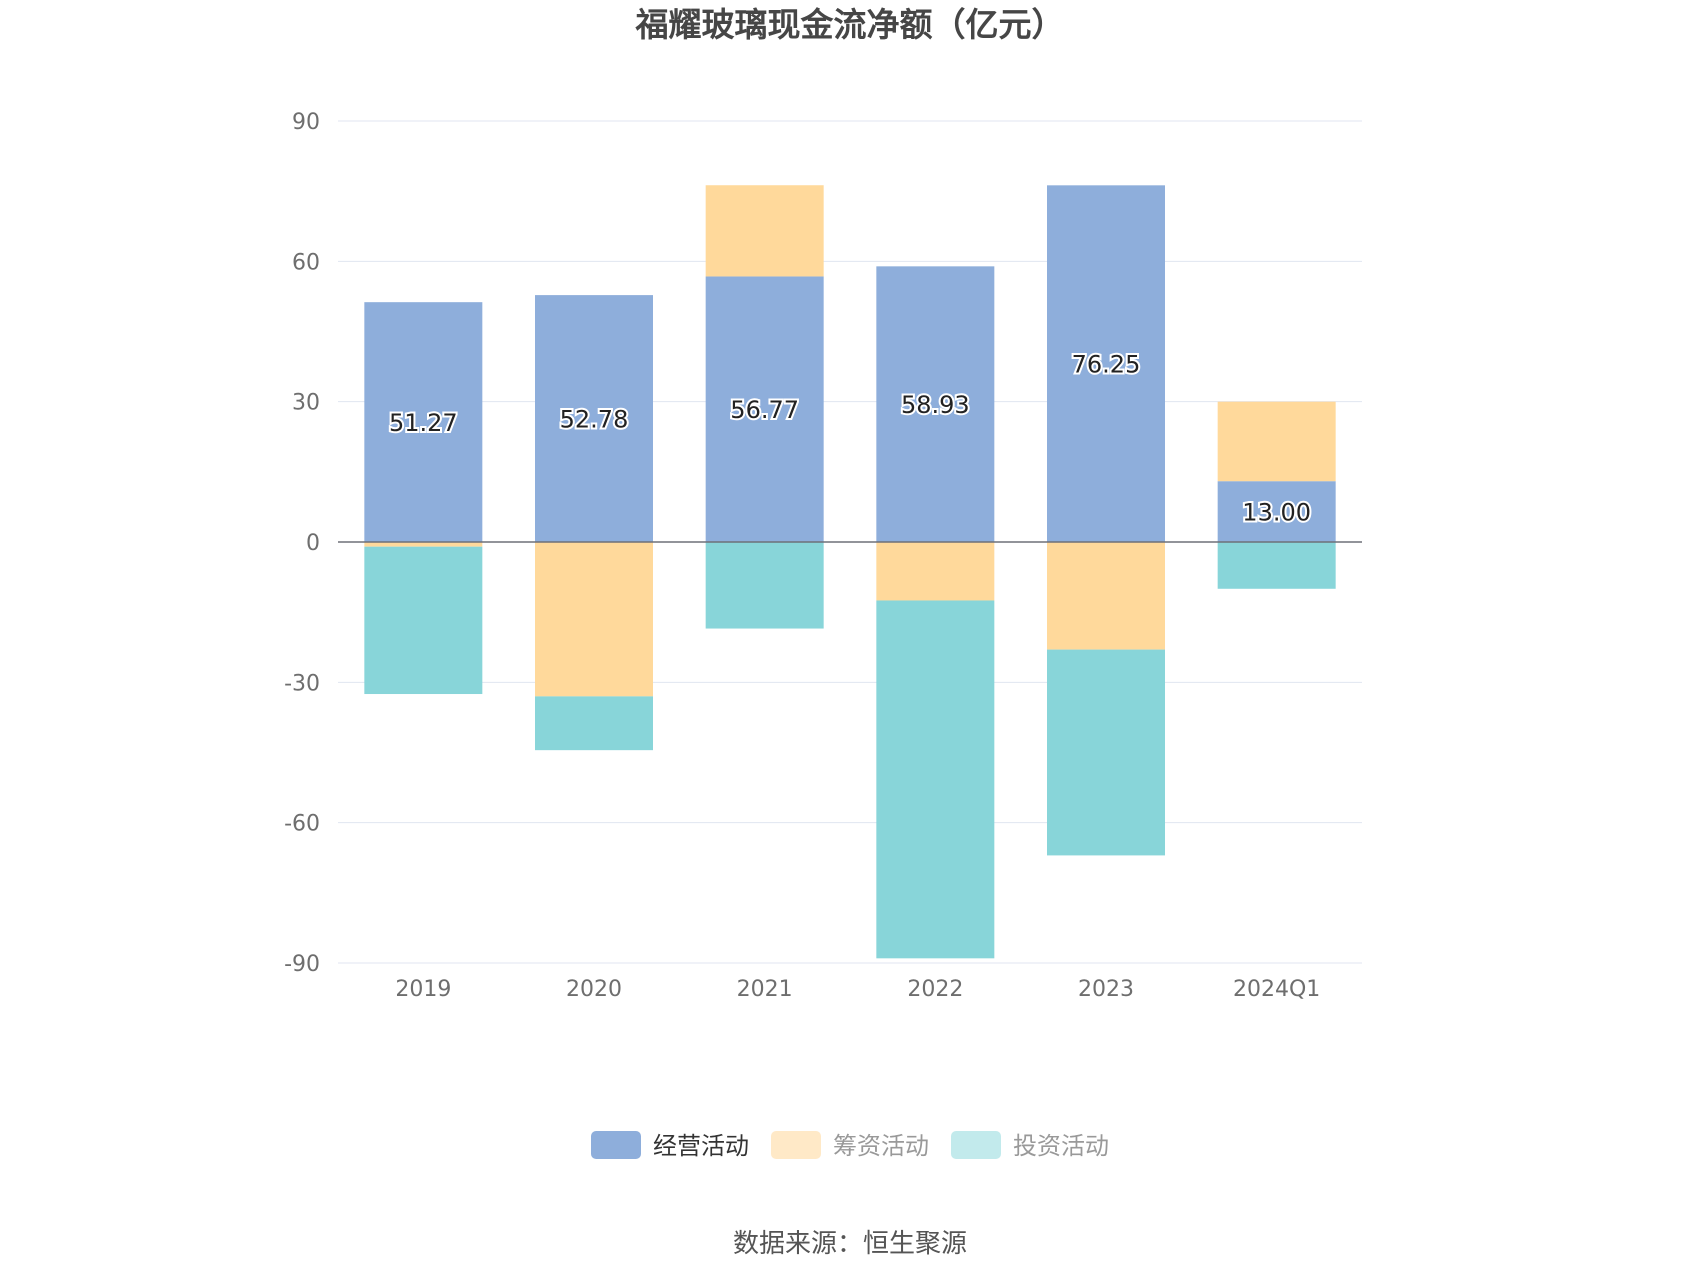 The height and width of the screenshot is (1274, 1700). I want to click on bar-筹资活动-2021, so click(764, 231).